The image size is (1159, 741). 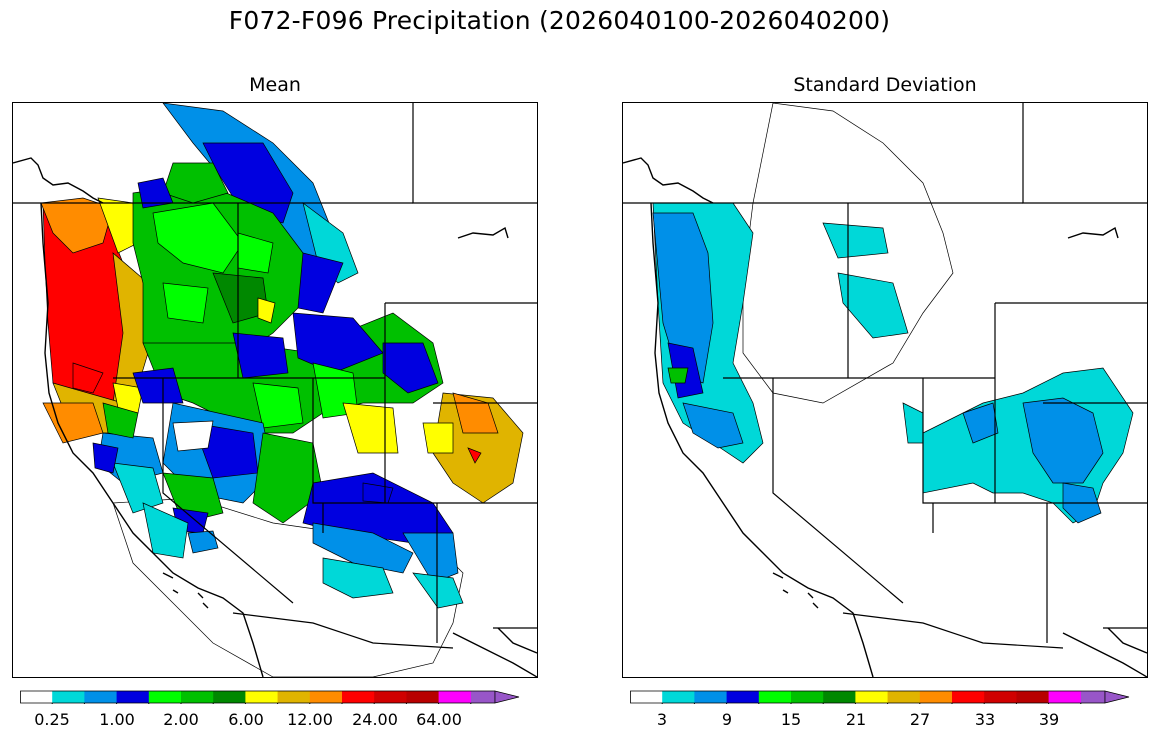 What do you see at coordinates (276, 721) in the screenshot?
I see `mean-colorbar-labels: 0.25 1.00 2.00 6.00 12.00 24.00 64.00` at bounding box center [276, 721].